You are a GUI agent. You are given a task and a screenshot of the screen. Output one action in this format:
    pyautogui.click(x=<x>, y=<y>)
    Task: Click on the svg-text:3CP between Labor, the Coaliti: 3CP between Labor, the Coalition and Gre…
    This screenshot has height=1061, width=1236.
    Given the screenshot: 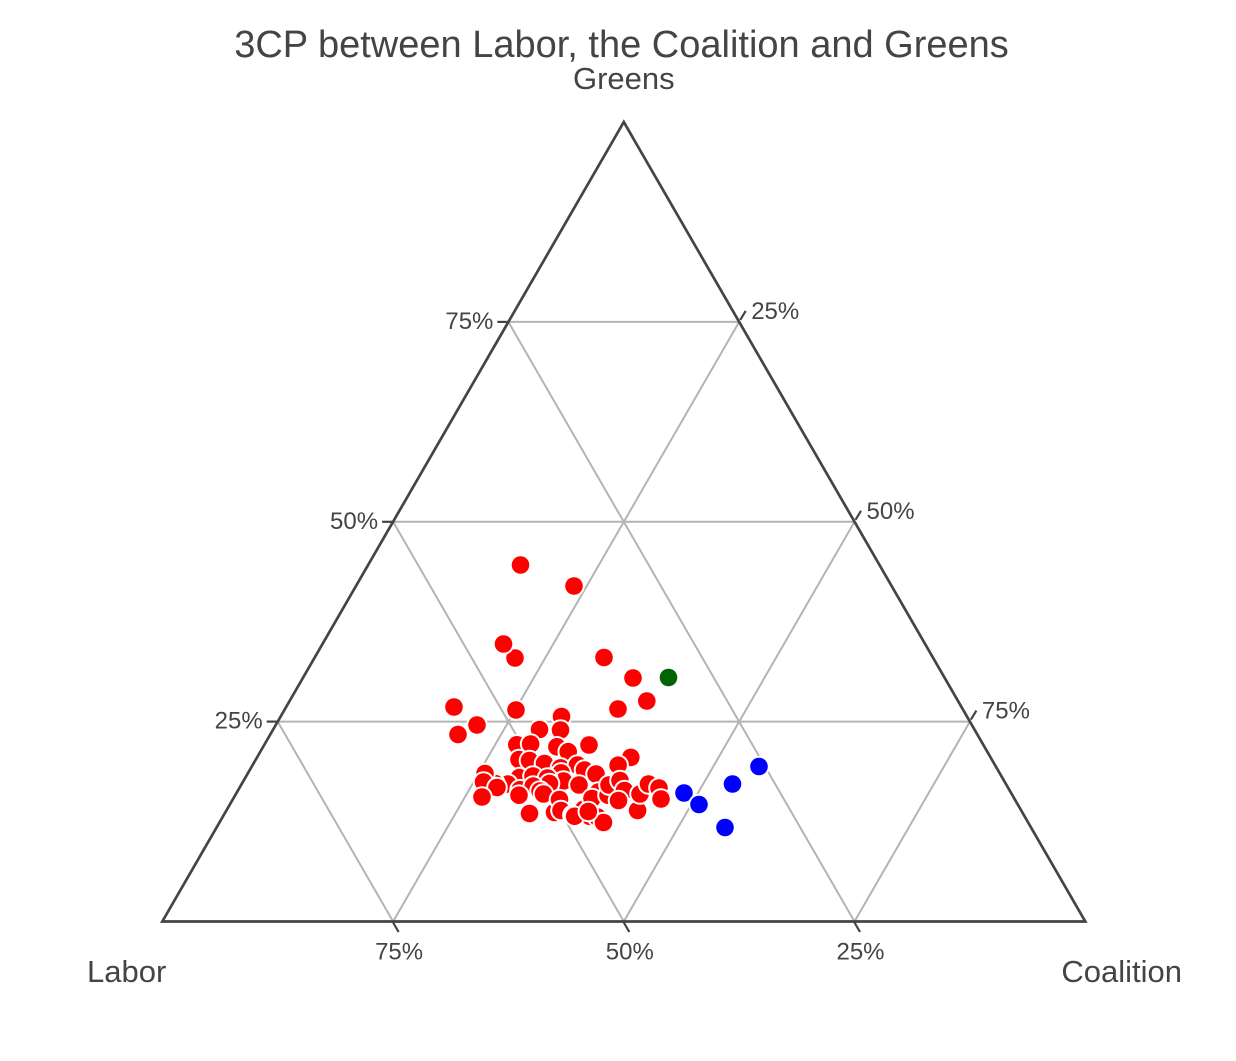 What is the action you would take?
    pyautogui.click(x=621, y=45)
    